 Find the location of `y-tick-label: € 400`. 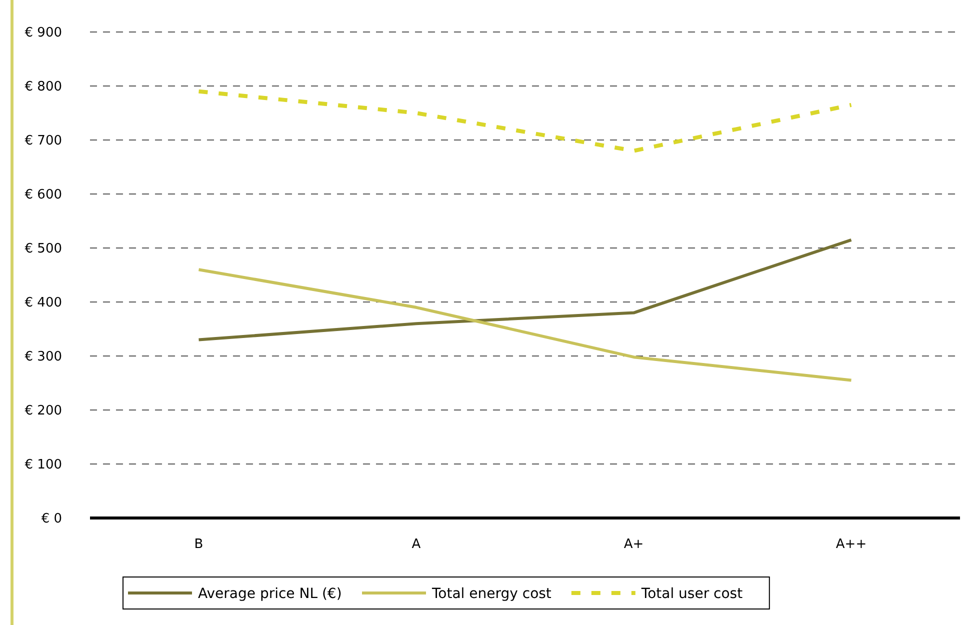

y-tick-label: € 400 is located at coordinates (43, 303).